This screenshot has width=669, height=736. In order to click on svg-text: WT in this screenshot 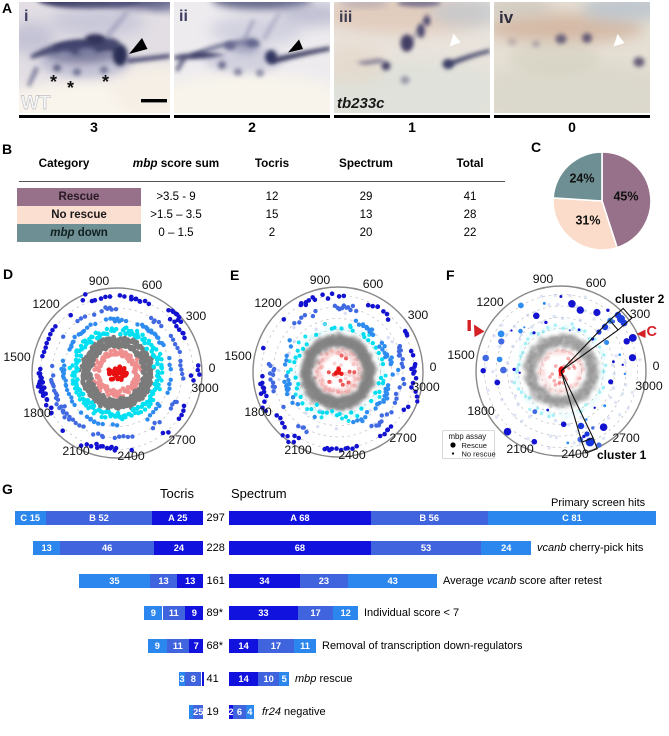, I will do `click(36, 103)`.